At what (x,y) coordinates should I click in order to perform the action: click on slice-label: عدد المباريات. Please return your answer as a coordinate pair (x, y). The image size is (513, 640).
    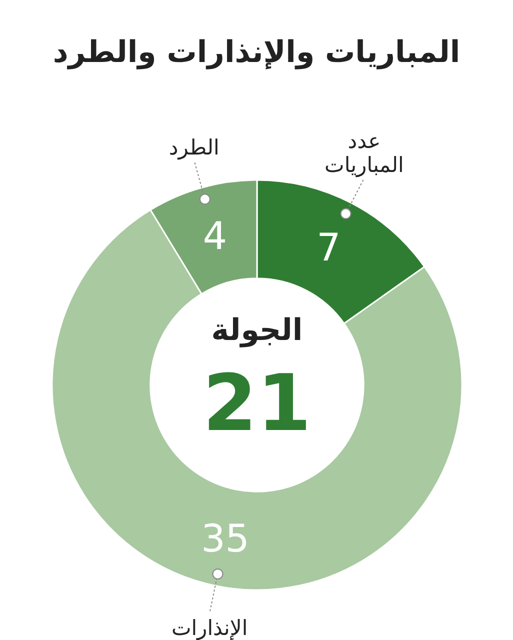
    Looking at the image, I should click on (364, 153).